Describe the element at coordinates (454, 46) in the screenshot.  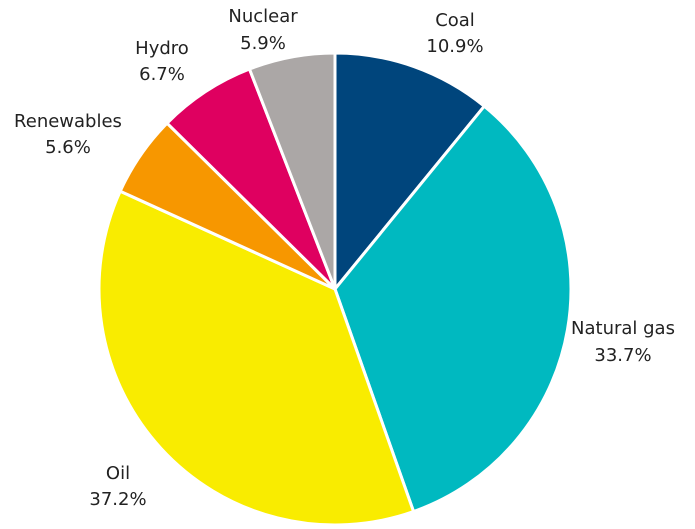
I see `slice-value-coal: 10.9%` at that location.